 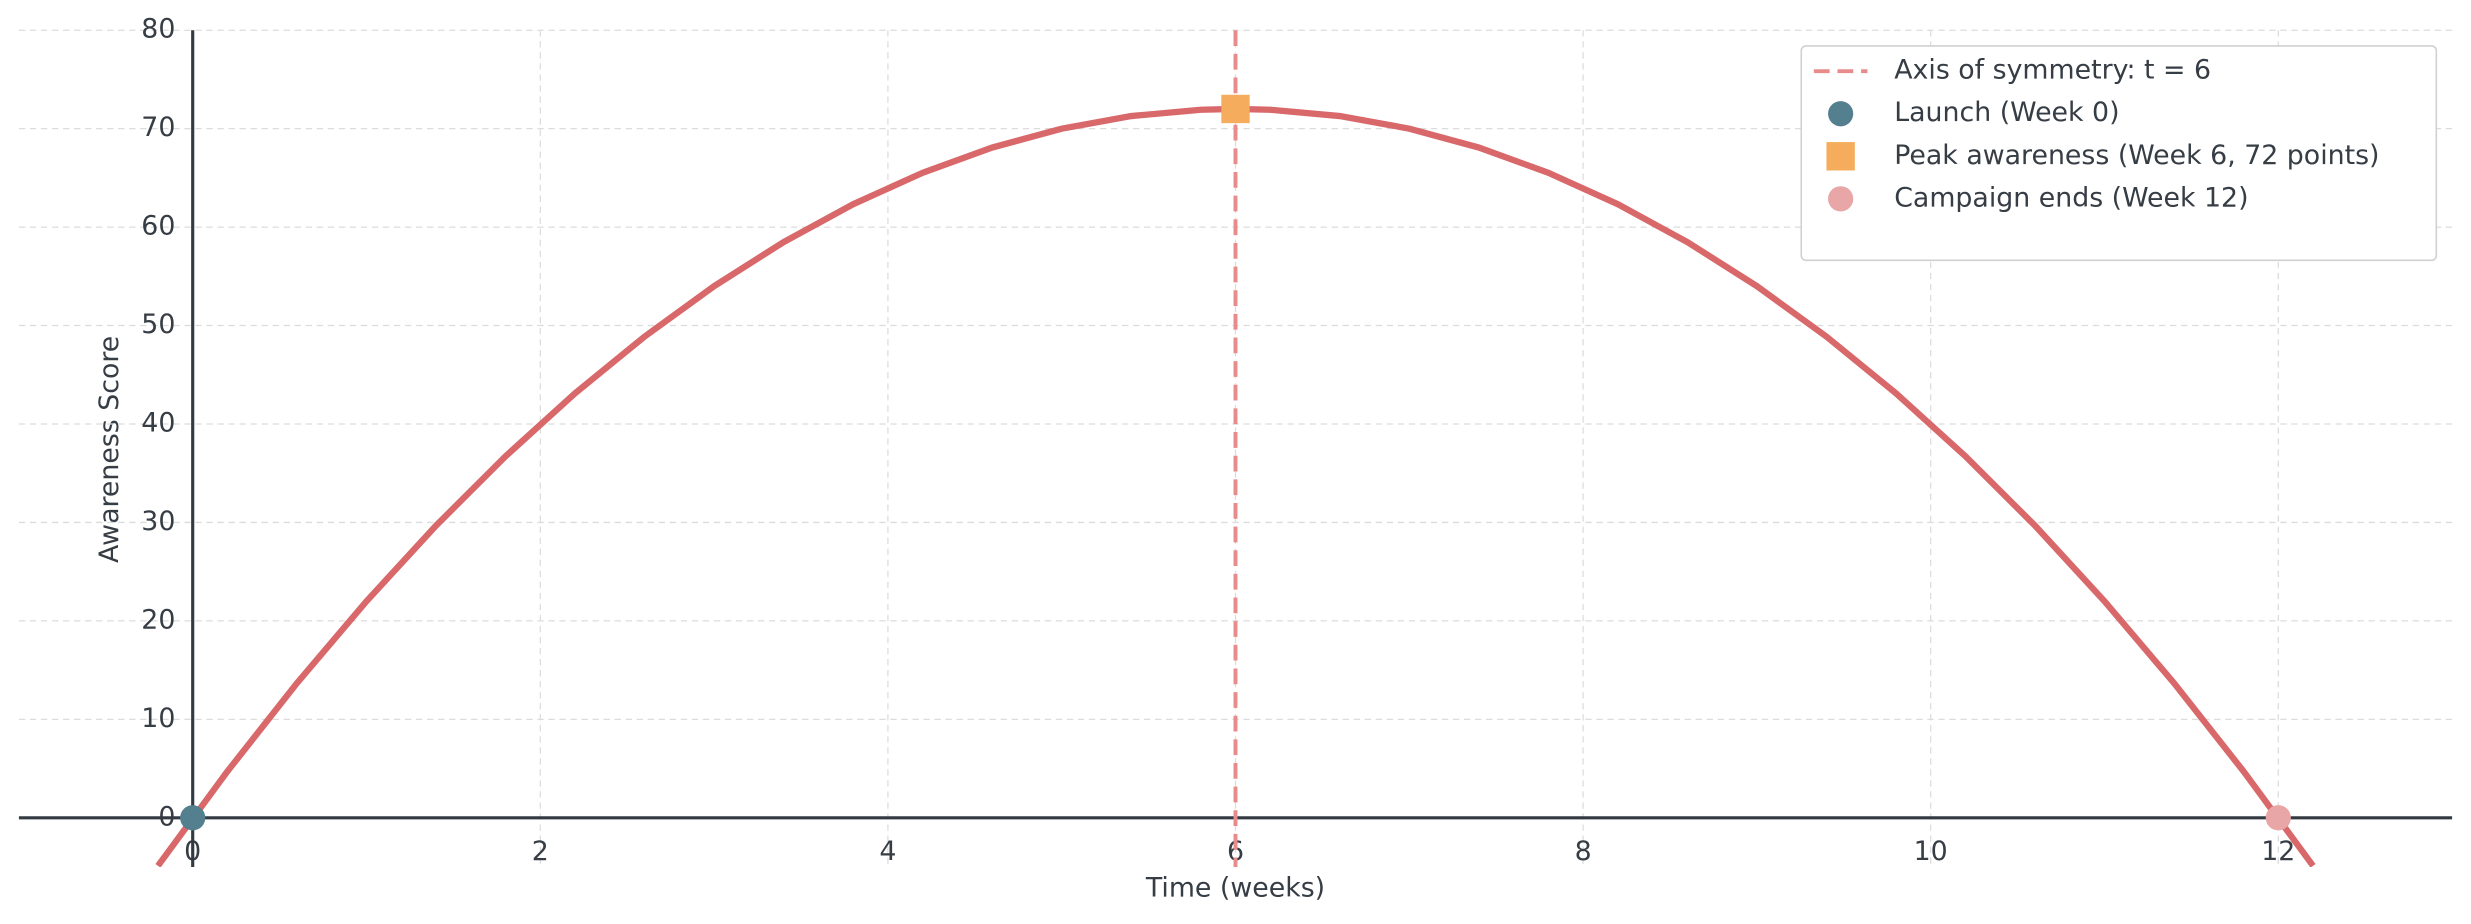 What do you see at coordinates (158, 718) in the screenshot?
I see `y-tick-label: 10` at bounding box center [158, 718].